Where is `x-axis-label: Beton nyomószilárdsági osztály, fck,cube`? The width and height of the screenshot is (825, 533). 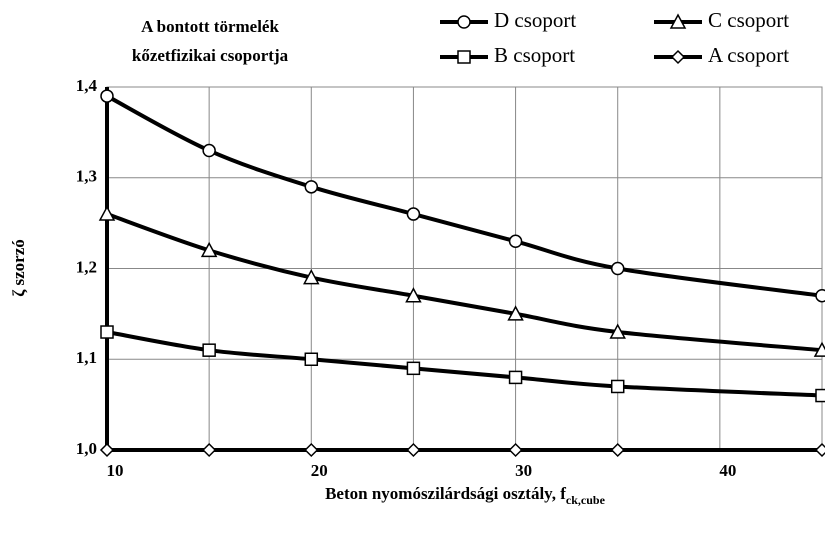
x-axis-label: Beton nyomószilárdsági osztály, fck,cube is located at coordinates (465, 495).